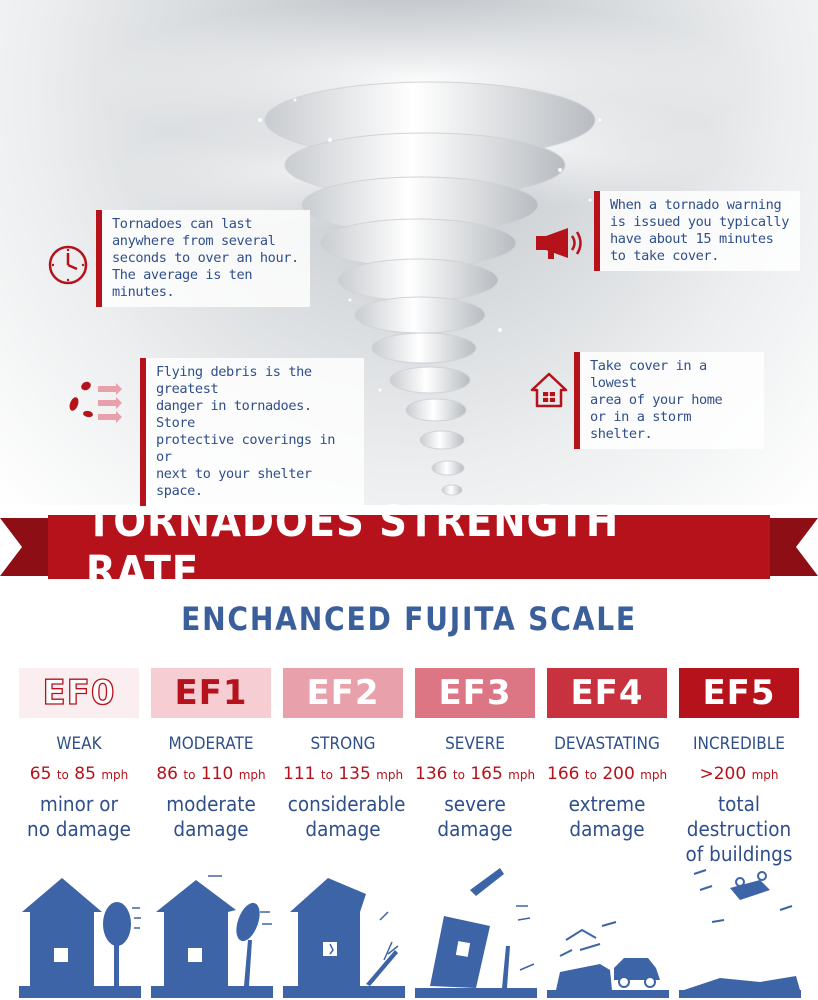 The image size is (818, 1000). I want to click on damage-illustrations, so click(410, 933).